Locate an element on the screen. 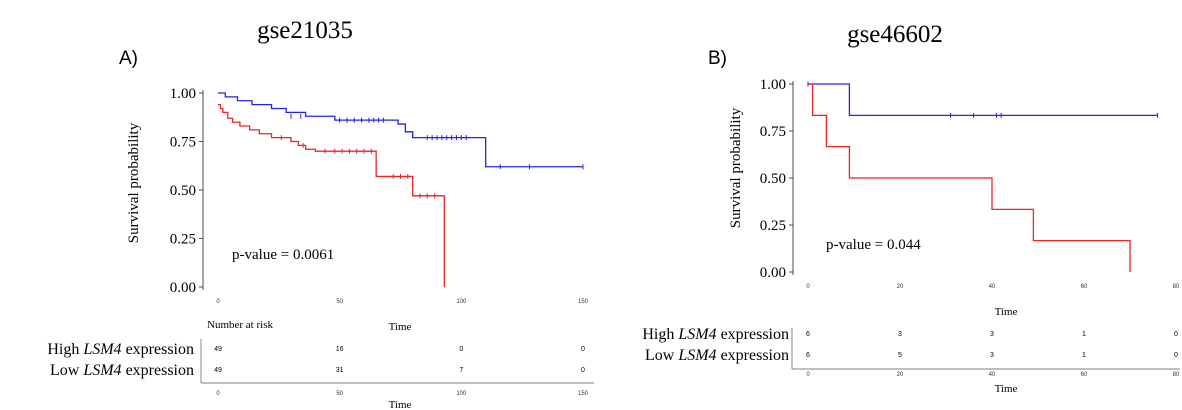  panel-b-label: B) is located at coordinates (717, 58).